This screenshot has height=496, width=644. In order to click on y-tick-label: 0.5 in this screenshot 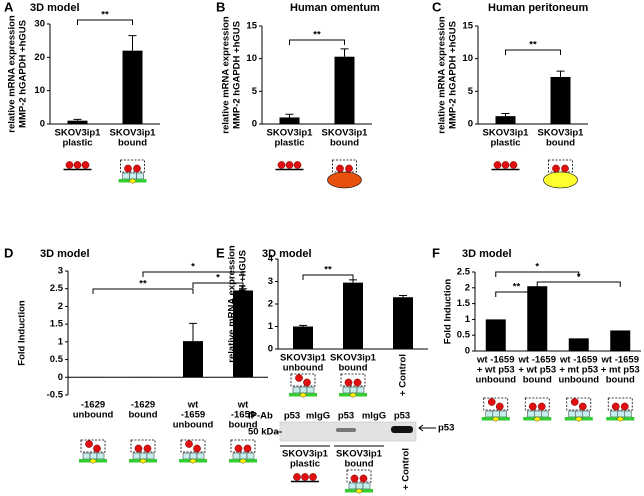, I will do `click(464, 335)`.